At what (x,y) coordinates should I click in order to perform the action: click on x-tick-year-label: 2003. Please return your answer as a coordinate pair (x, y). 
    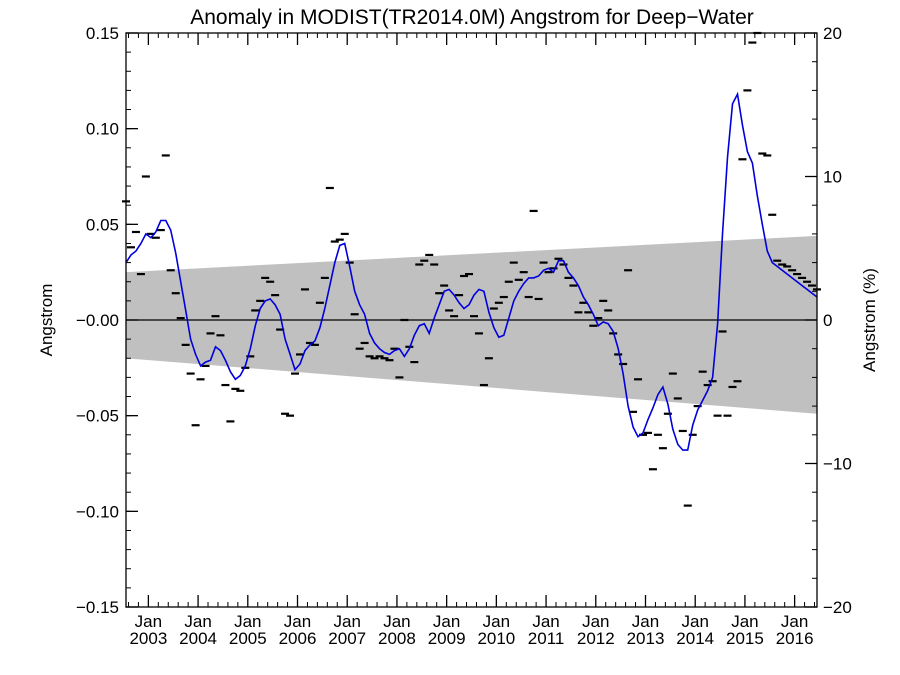
    Looking at the image, I should click on (148, 638).